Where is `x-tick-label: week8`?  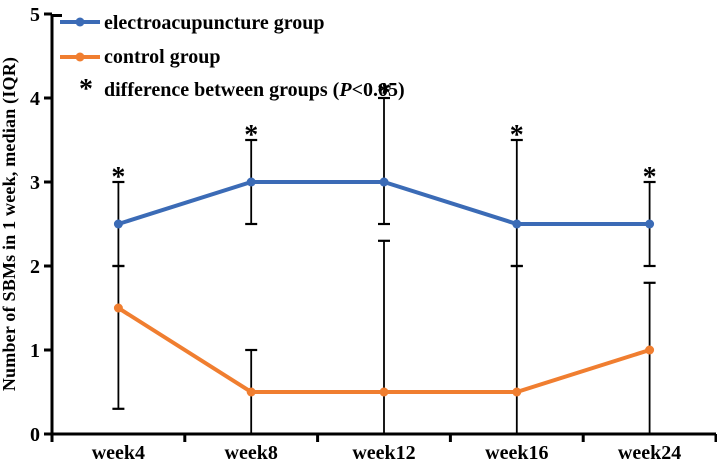 x-tick-label: week8 is located at coordinates (251, 453).